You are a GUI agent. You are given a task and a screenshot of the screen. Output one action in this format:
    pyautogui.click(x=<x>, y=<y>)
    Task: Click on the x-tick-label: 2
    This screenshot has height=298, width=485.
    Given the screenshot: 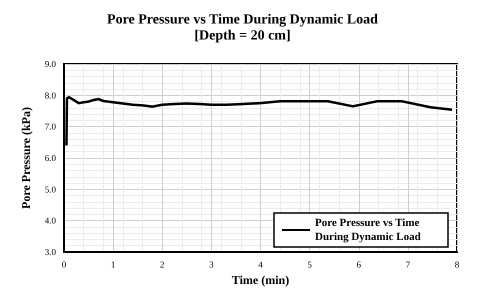 What is the action you would take?
    pyautogui.click(x=162, y=265)
    